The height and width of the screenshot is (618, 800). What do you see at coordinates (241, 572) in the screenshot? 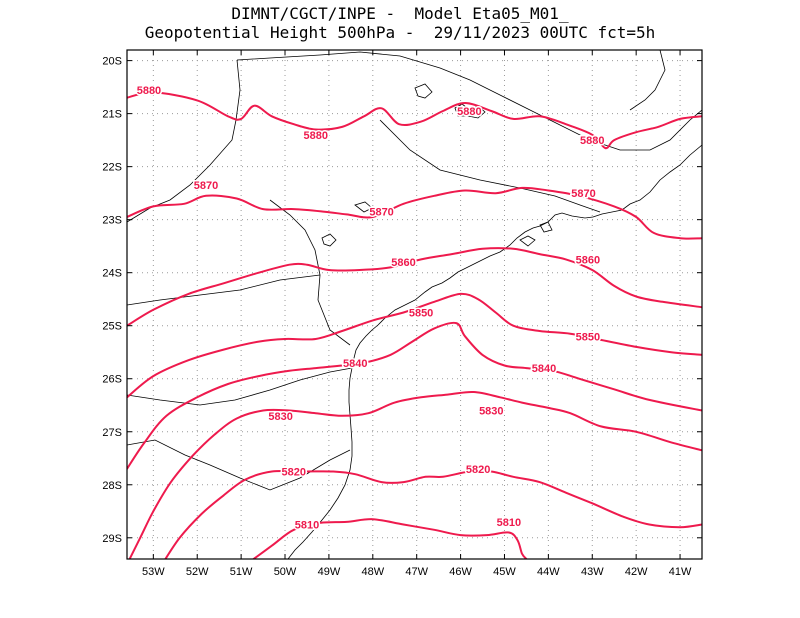
I see `x-tick-label: 51W` at bounding box center [241, 572].